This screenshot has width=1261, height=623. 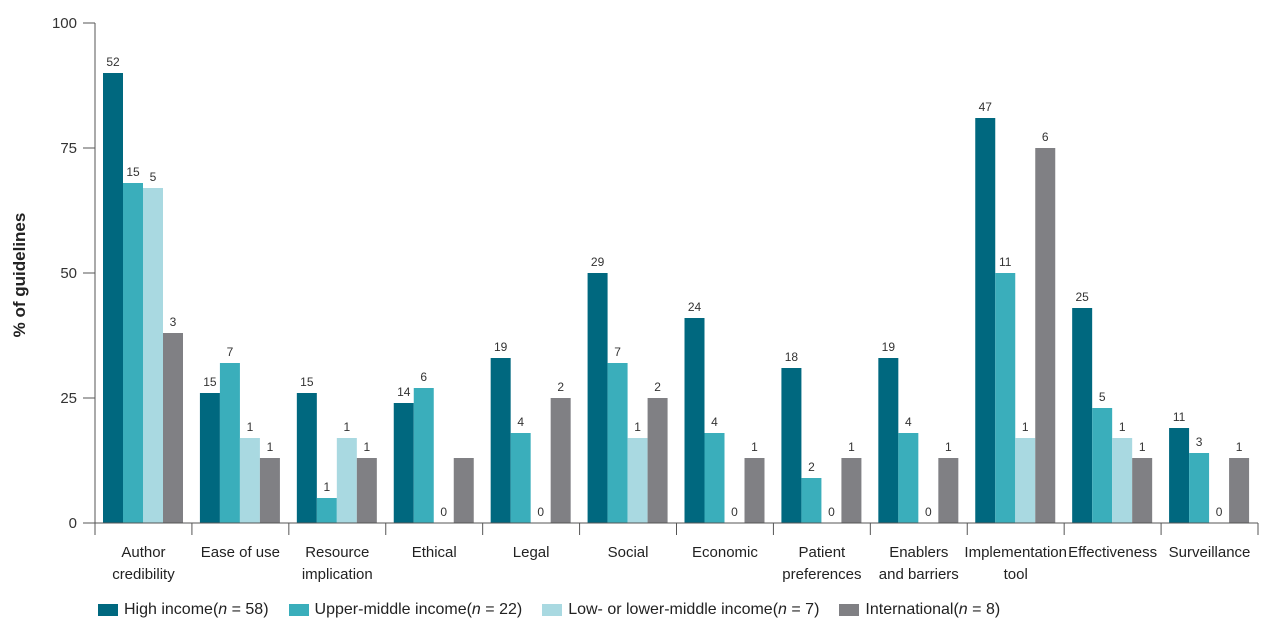 I want to click on y-tick-label: 0, so click(x=73, y=523).